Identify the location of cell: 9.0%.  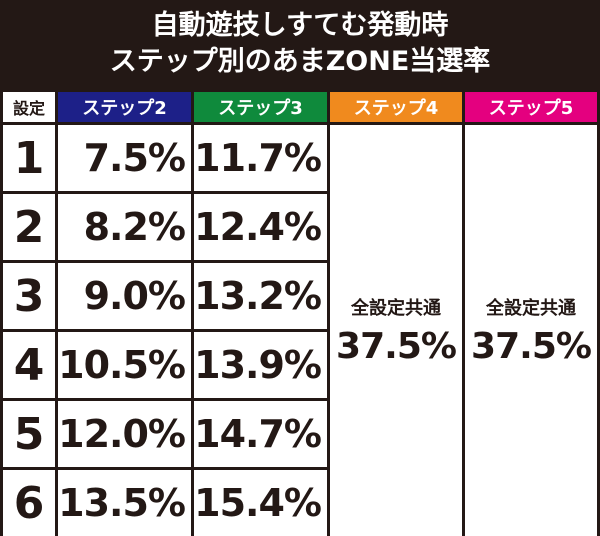
(124, 296).